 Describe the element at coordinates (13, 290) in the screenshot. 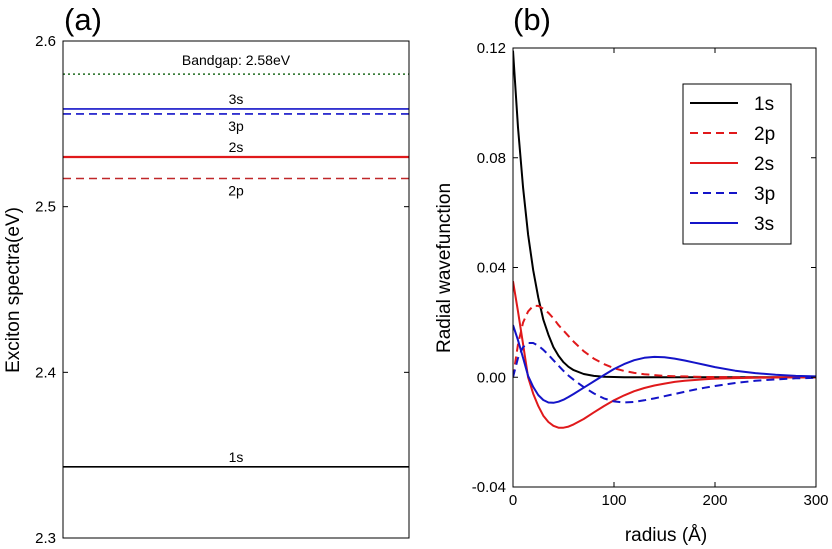

I see `panel-a-y-axis-label: Exciton spectra(eV)` at that location.